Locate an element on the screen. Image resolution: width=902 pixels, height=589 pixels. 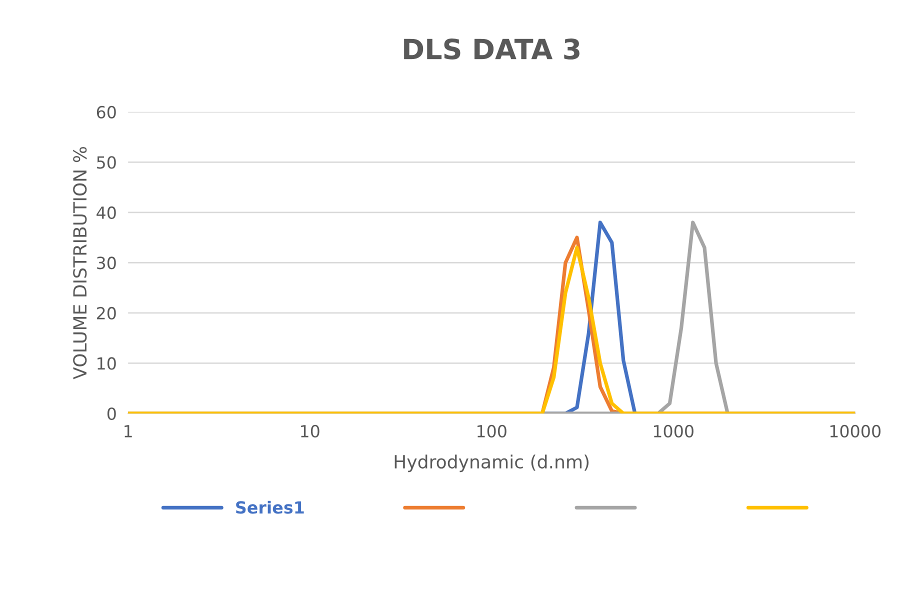
y-tick-label: 40 is located at coordinates (106, 212).